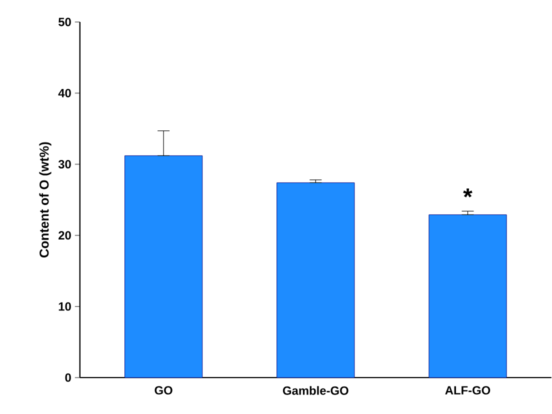  What do you see at coordinates (163, 390) in the screenshot?
I see `x-tick-label: GO` at bounding box center [163, 390].